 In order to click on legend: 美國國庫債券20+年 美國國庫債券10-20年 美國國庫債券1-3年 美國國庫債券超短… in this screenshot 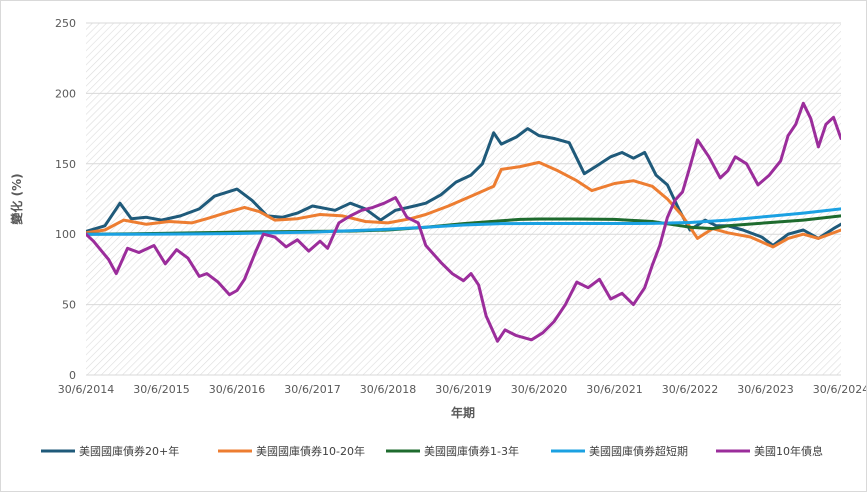, I will do `click(432, 451)`.